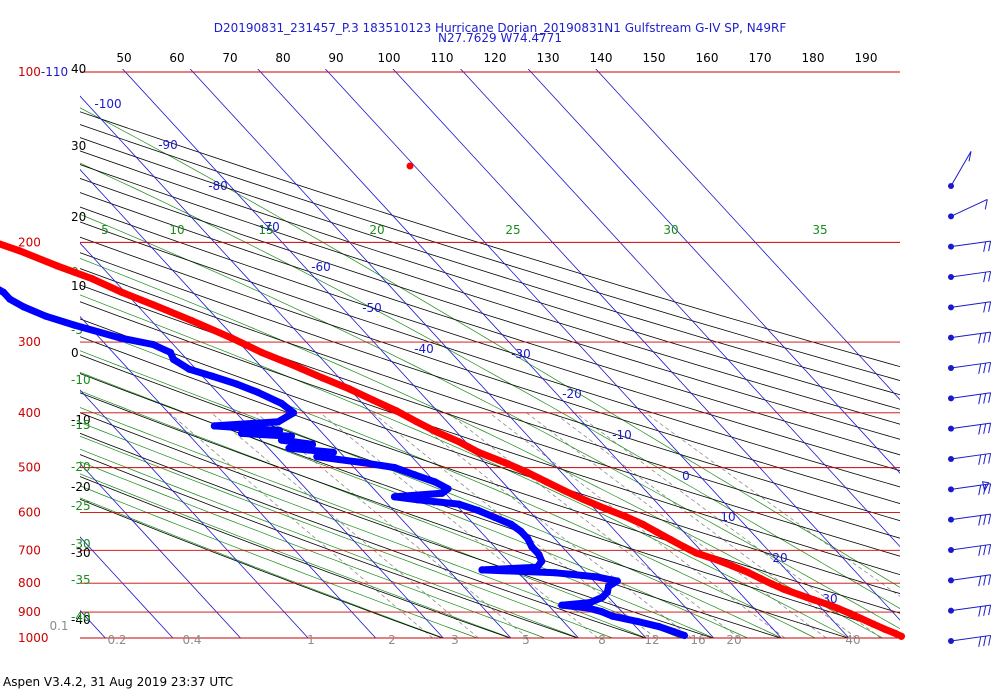 Image resolution: width=1000 pixels, height=700 pixels. What do you see at coordinates (651, 640) in the screenshot?
I see `mixing-ratio-label: 12` at bounding box center [651, 640].